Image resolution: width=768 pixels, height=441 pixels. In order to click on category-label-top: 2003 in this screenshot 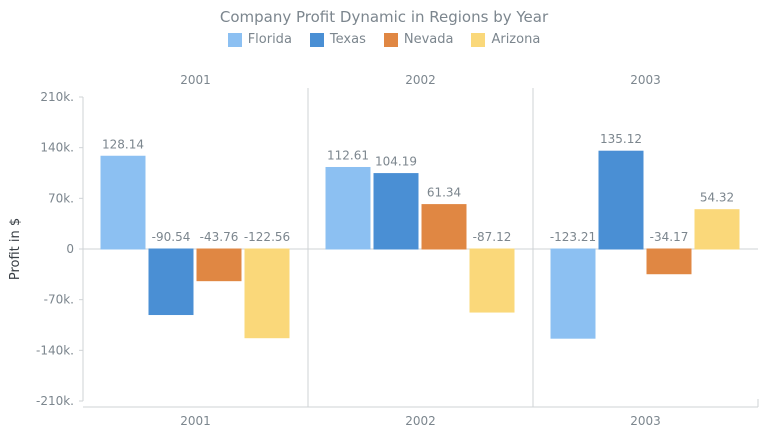, I will do `click(645, 80)`.